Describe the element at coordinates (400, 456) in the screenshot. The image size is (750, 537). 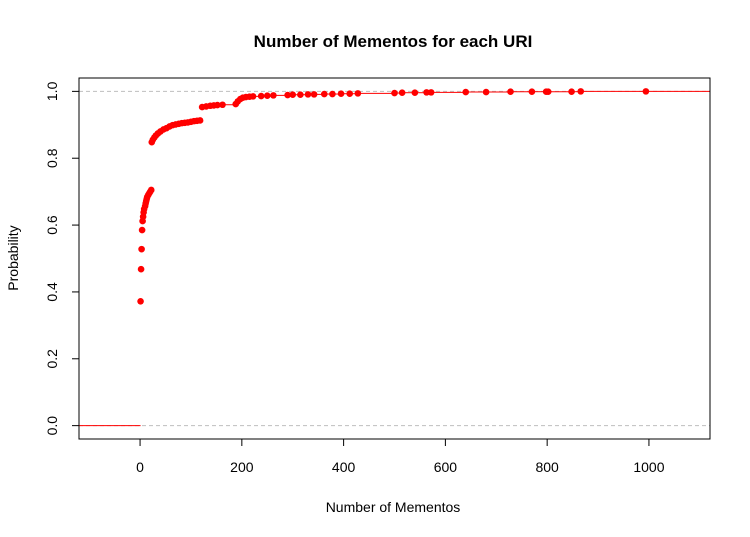
I see `x-axis: 0 200 400 600 800 1000` at that location.